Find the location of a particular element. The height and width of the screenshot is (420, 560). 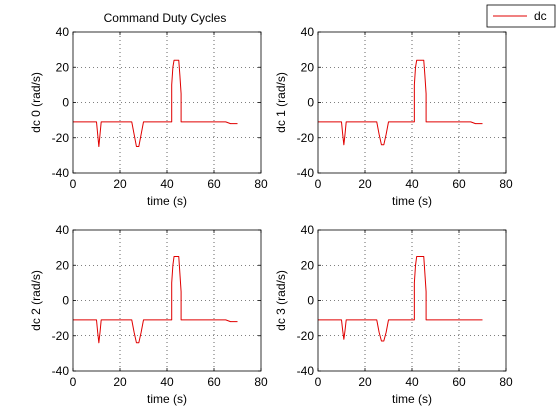

legend: dc is located at coordinates (521, 16).